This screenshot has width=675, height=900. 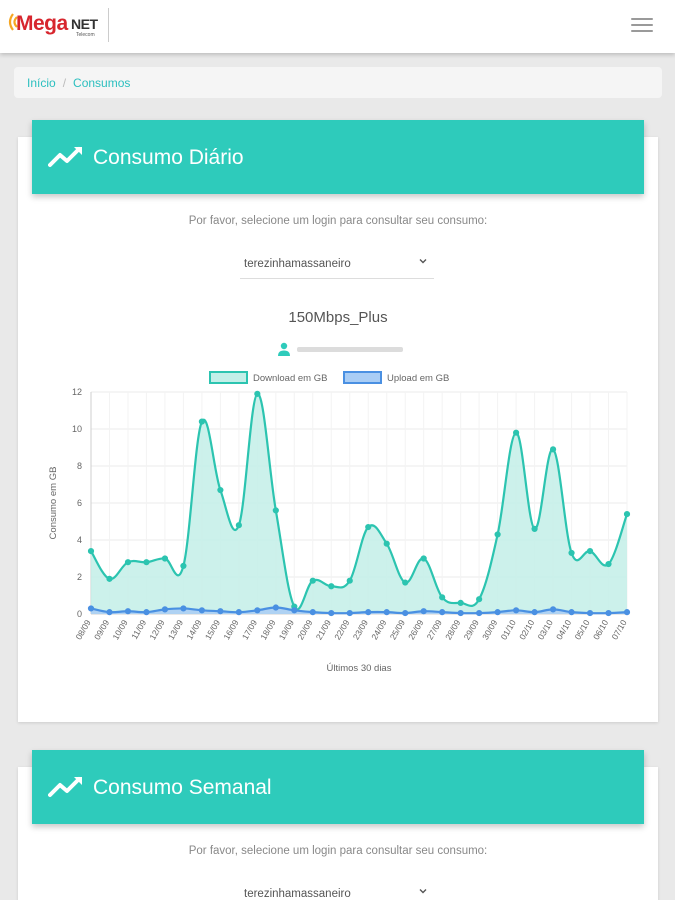 I want to click on x-tick-label: 11/09, so click(x=138, y=629).